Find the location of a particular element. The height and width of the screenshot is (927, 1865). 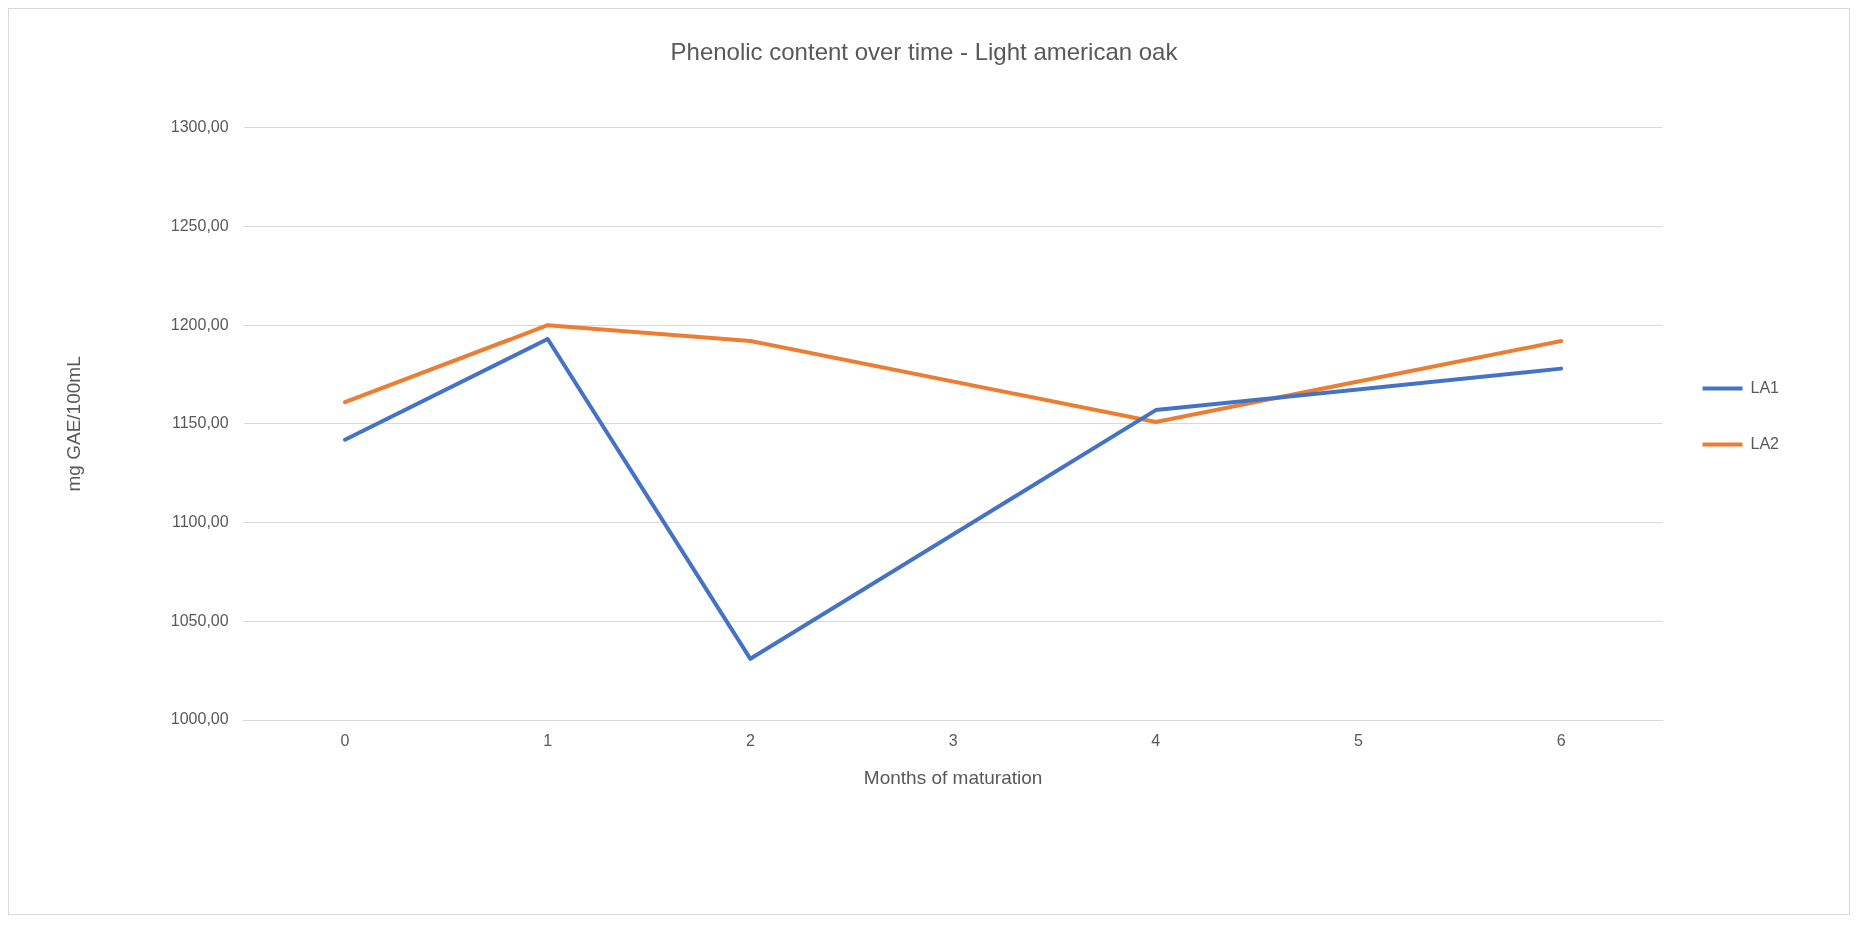

y-tick-label: 1300,00 is located at coordinates (199, 127).